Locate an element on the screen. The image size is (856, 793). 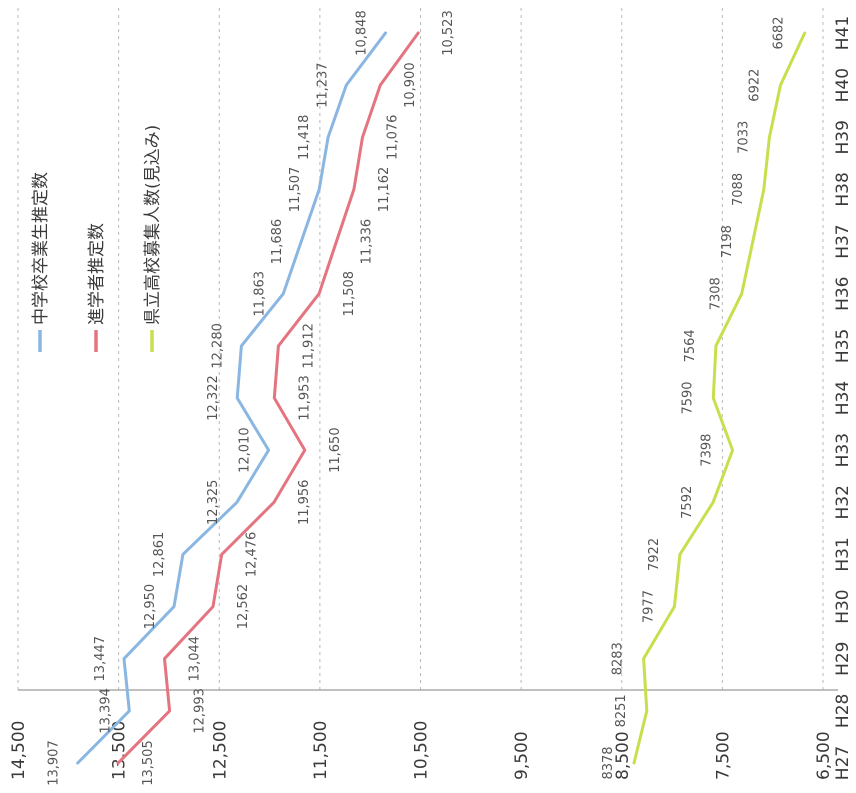
category-tick-label: H34 is located at coordinates (843, 398).